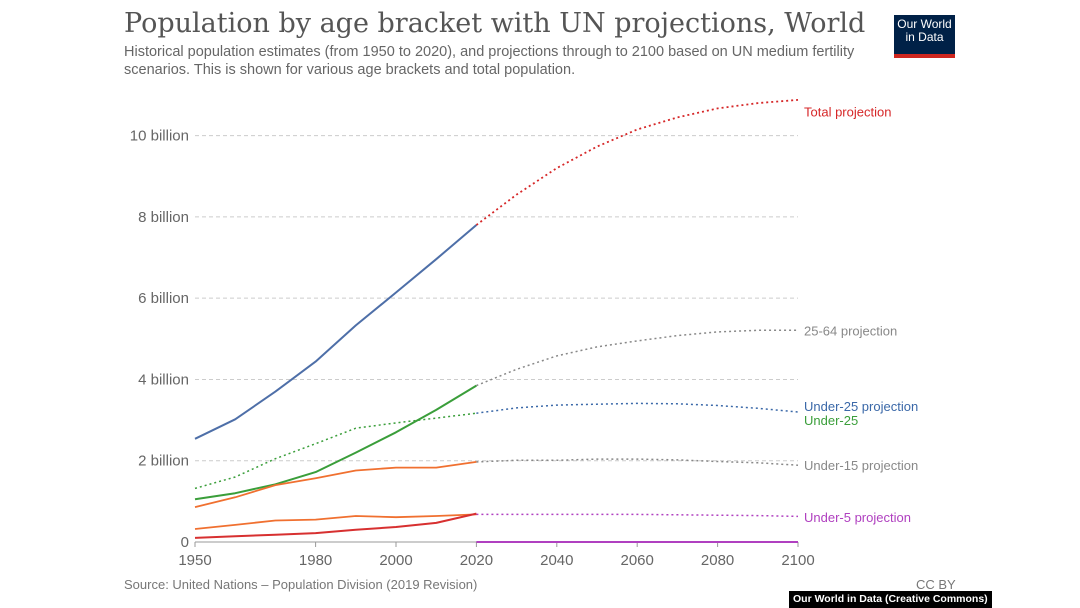 The width and height of the screenshot is (1080, 608). What do you see at coordinates (637, 408) in the screenshot?
I see `series-under25_projection_future` at bounding box center [637, 408].